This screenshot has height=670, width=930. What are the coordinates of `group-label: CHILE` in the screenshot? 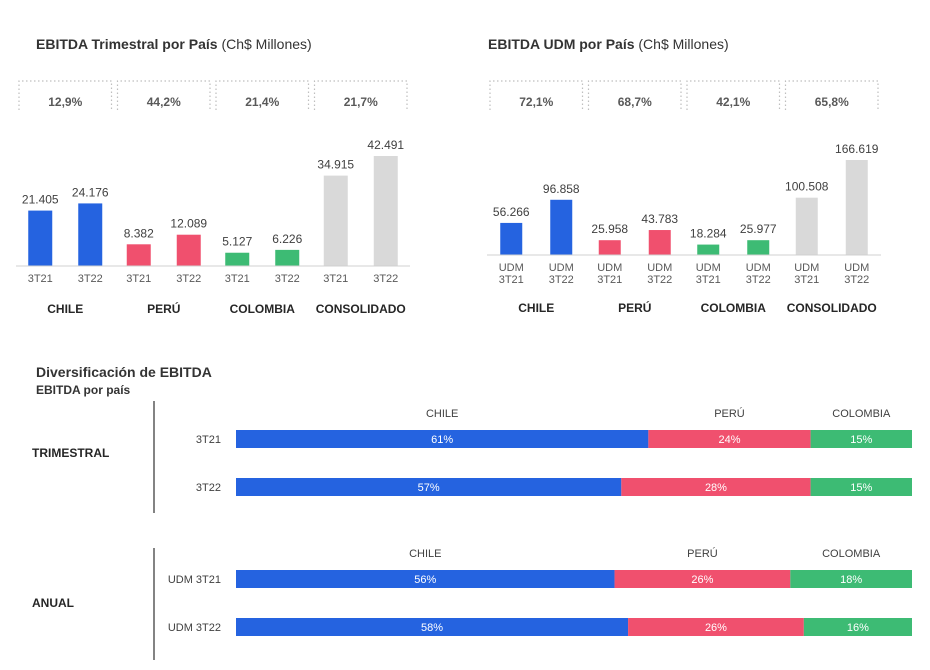 It's located at (65, 309).